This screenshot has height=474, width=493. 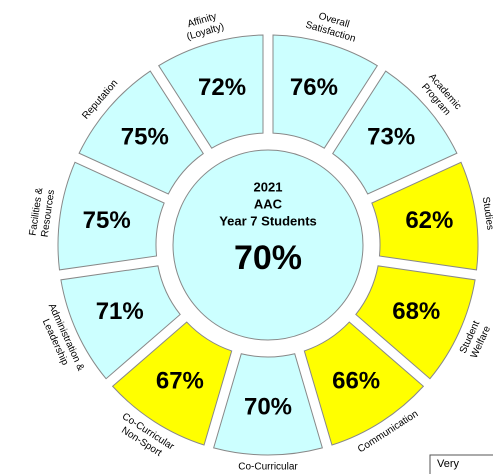 What do you see at coordinates (222, 87) in the screenshot?
I see `value-label: 72%` at bounding box center [222, 87].